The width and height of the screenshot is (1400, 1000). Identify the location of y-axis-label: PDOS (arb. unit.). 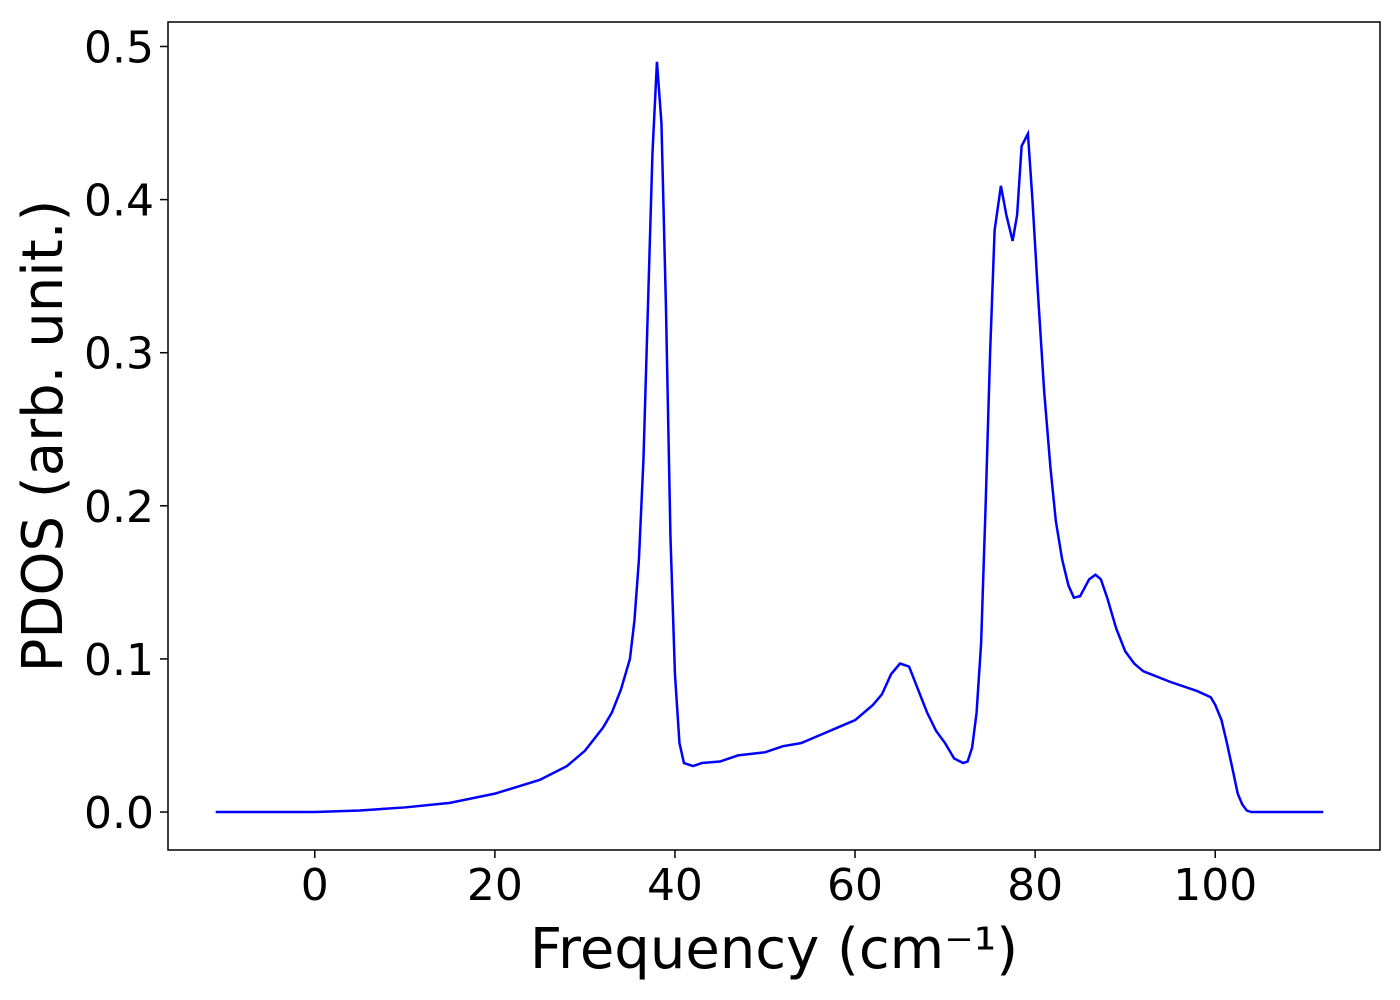
(43, 436).